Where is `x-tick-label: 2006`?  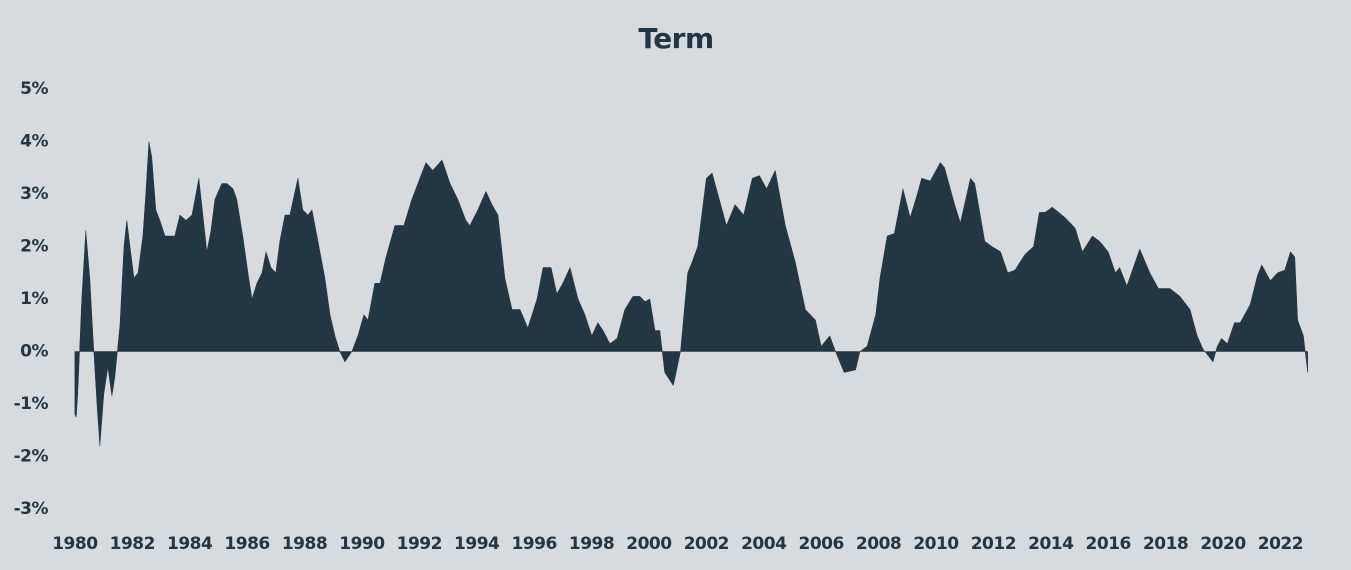
x-tick-label: 2006 is located at coordinates (821, 544).